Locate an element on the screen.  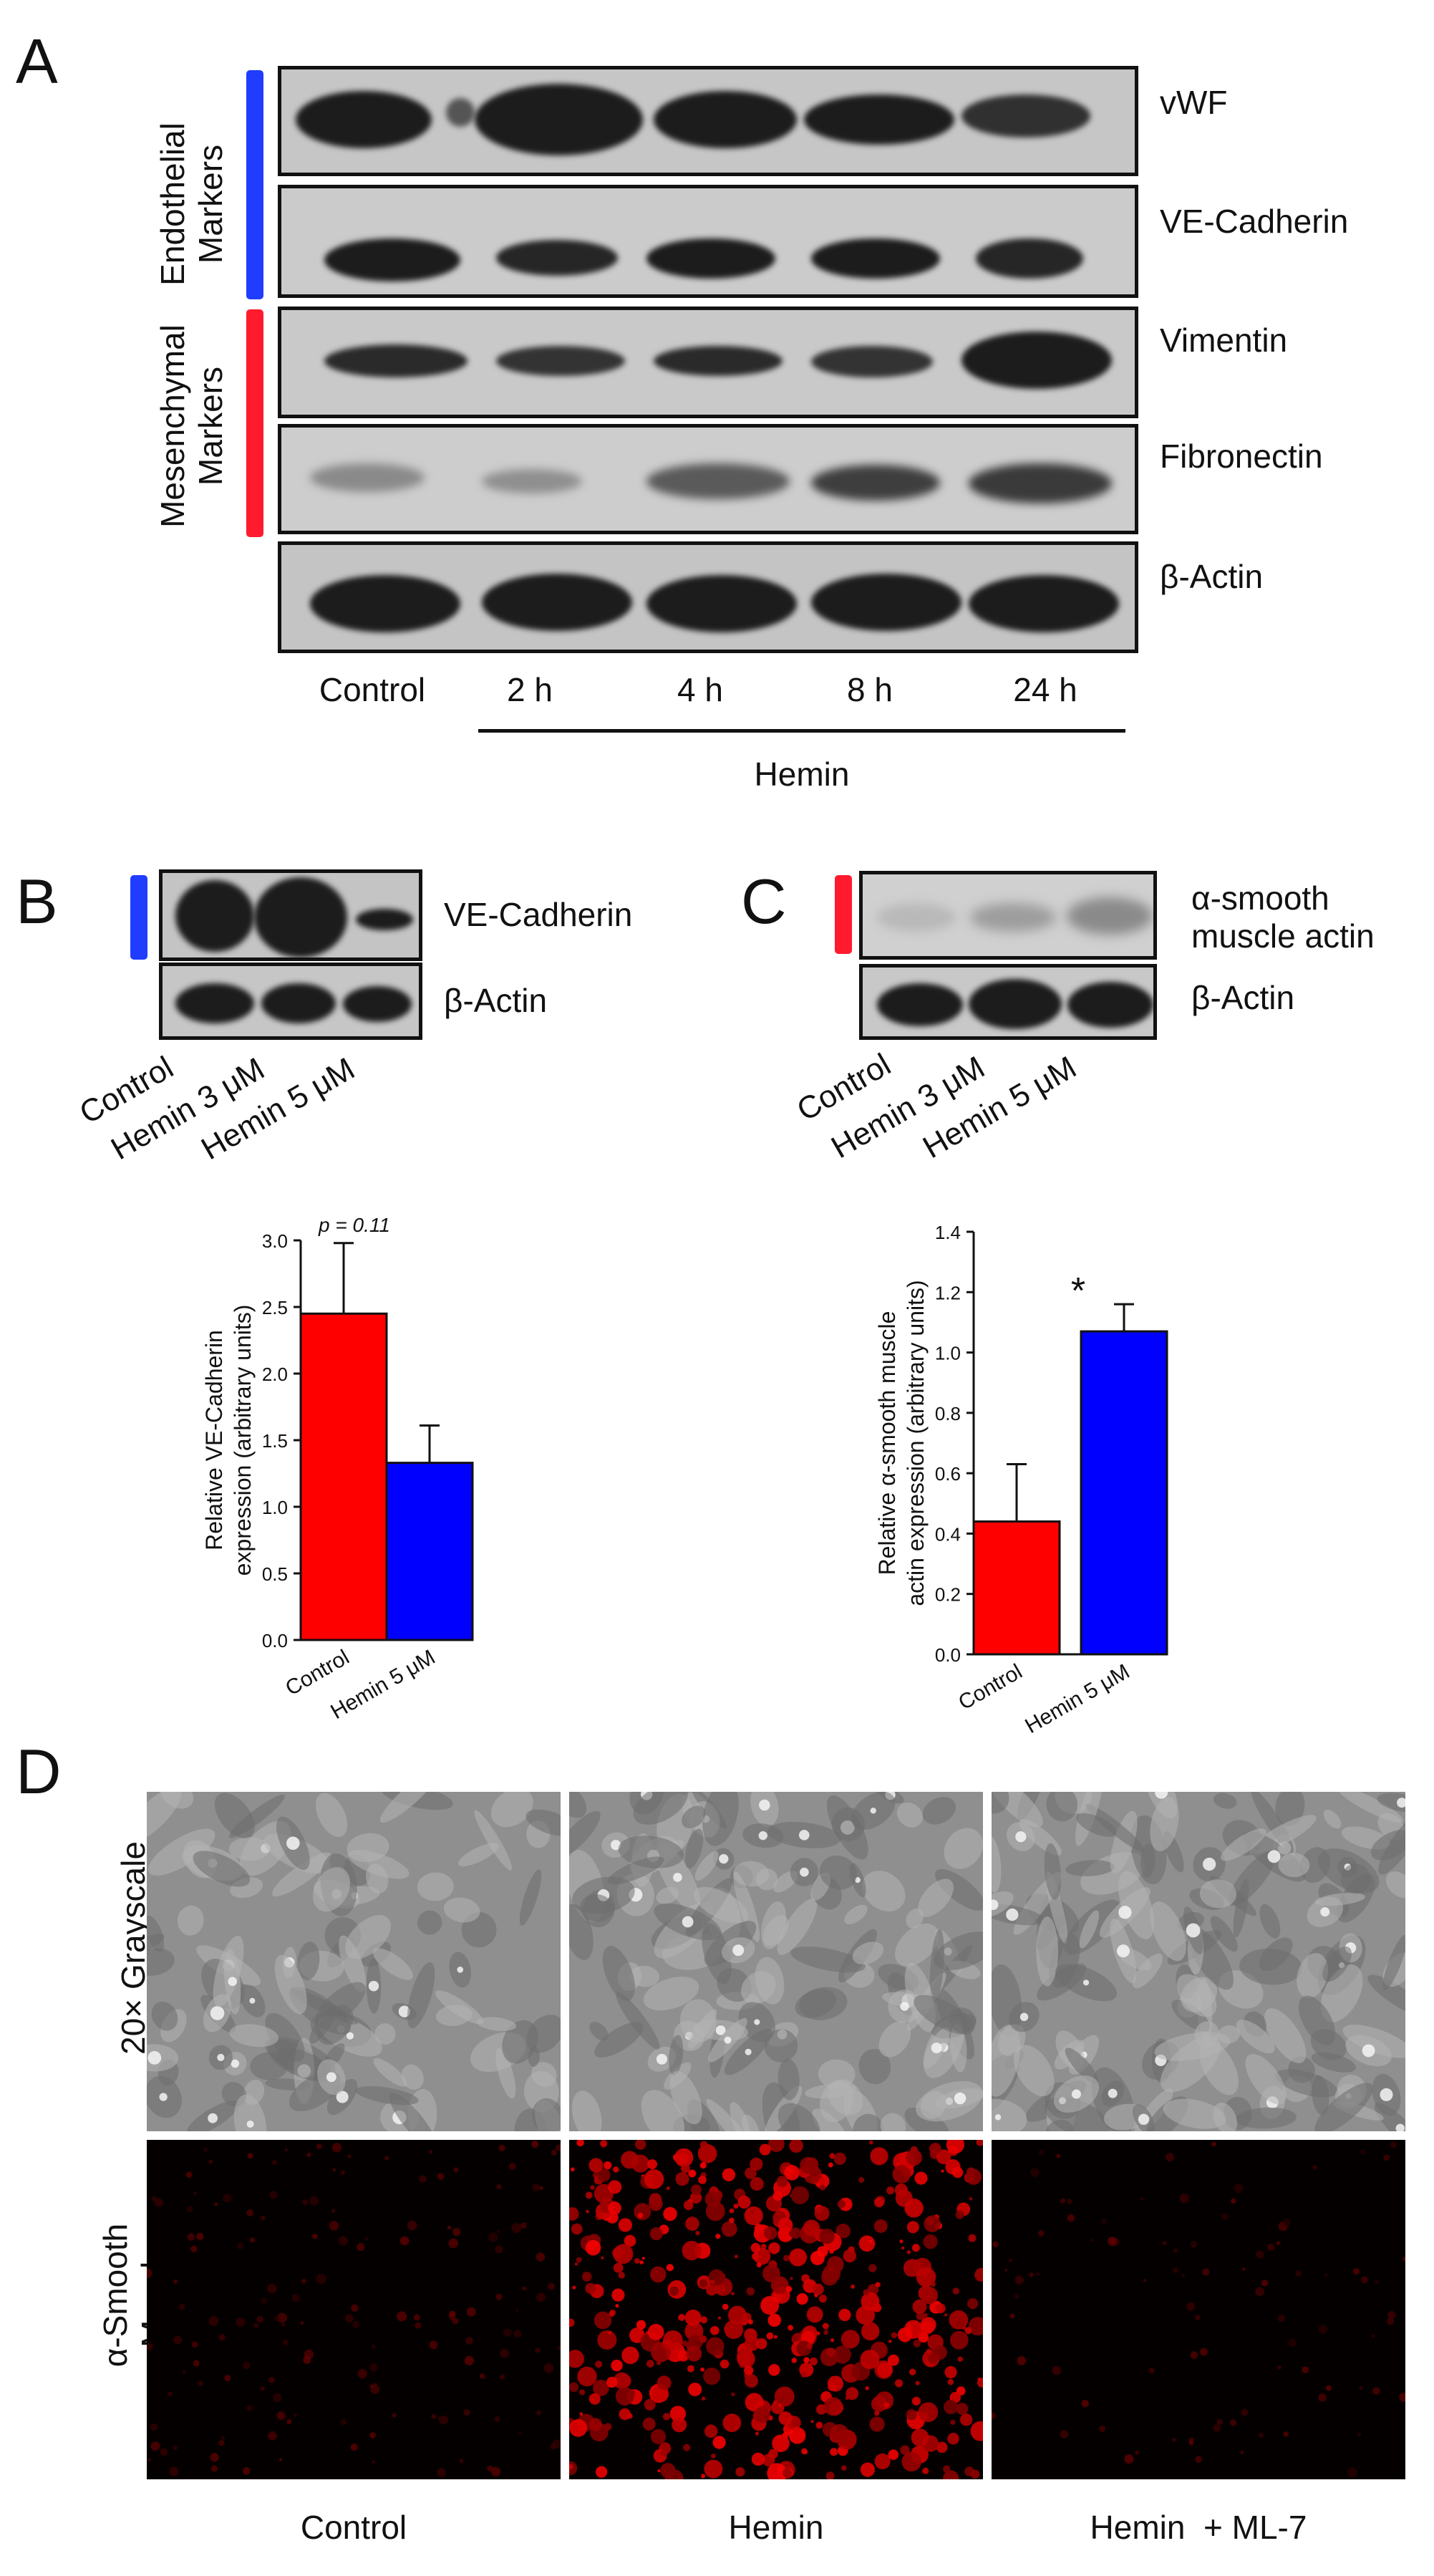
group-label-mesenchymal: Mesenchymal Markers is located at coordinates (191, 426).